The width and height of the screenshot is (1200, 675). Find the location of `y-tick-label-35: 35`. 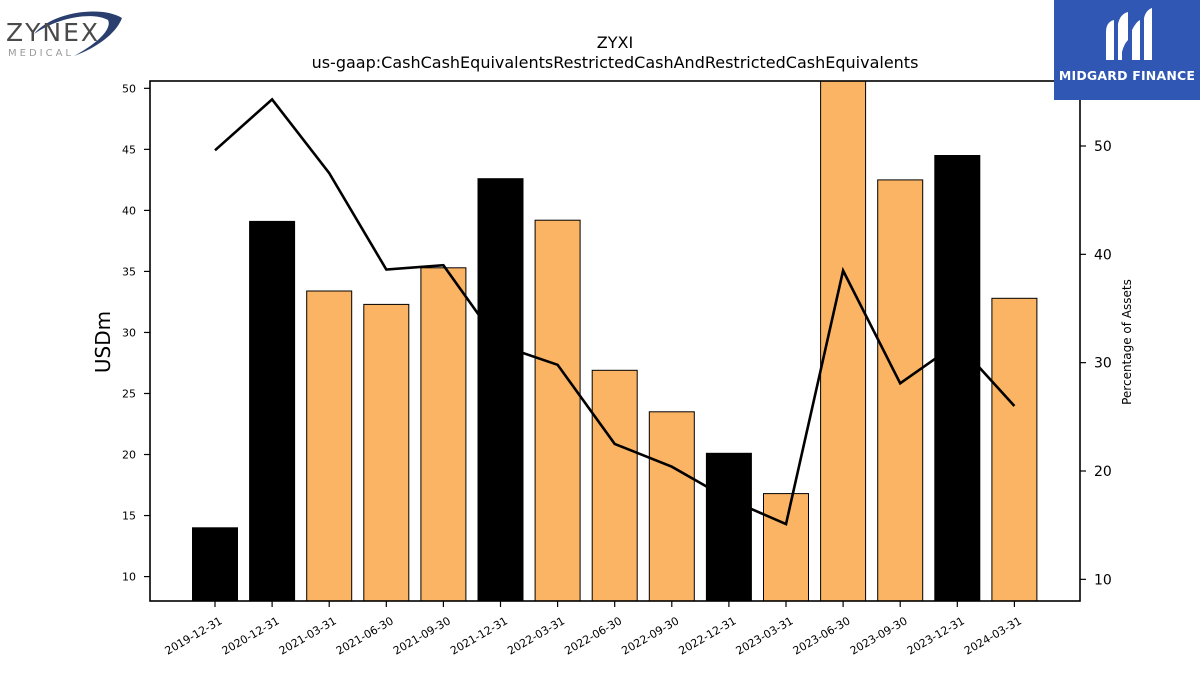

y-tick-label-35: 35 is located at coordinates (129, 271).